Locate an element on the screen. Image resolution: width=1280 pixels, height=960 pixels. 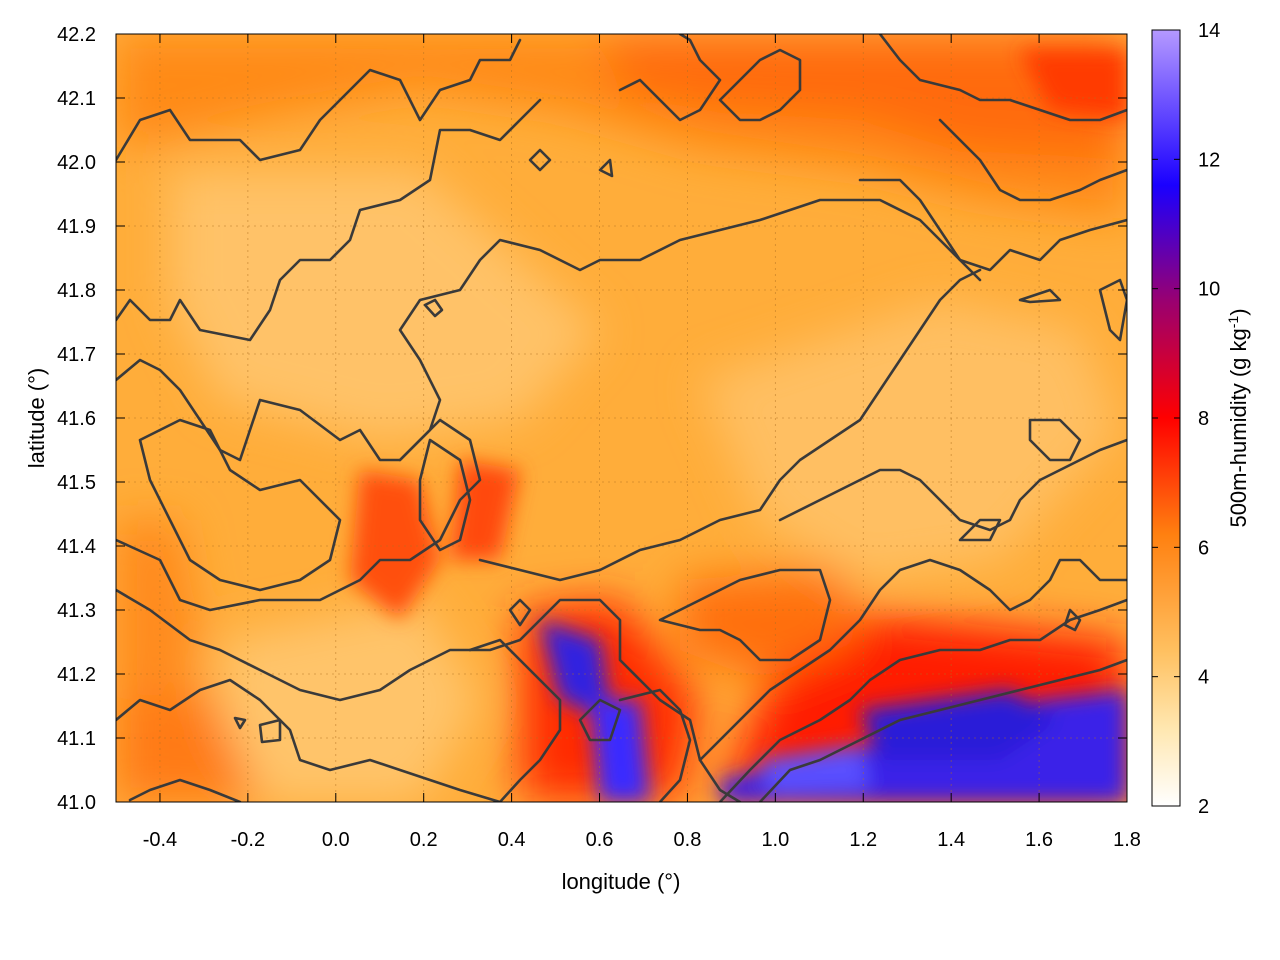
colorbar-tick-label: 6 is located at coordinates (1203, 548).